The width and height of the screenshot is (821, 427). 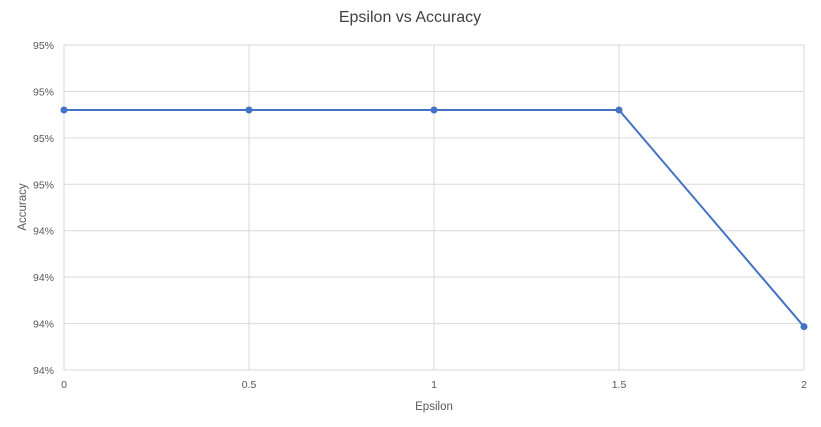 I want to click on x-tick-label: 1.5, so click(x=619, y=385).